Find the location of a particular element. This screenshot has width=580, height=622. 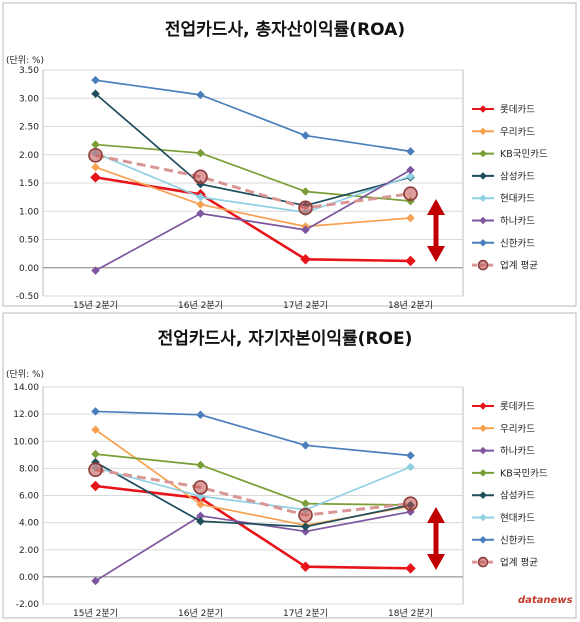

unit-label: (단위: %) is located at coordinates (25, 374).